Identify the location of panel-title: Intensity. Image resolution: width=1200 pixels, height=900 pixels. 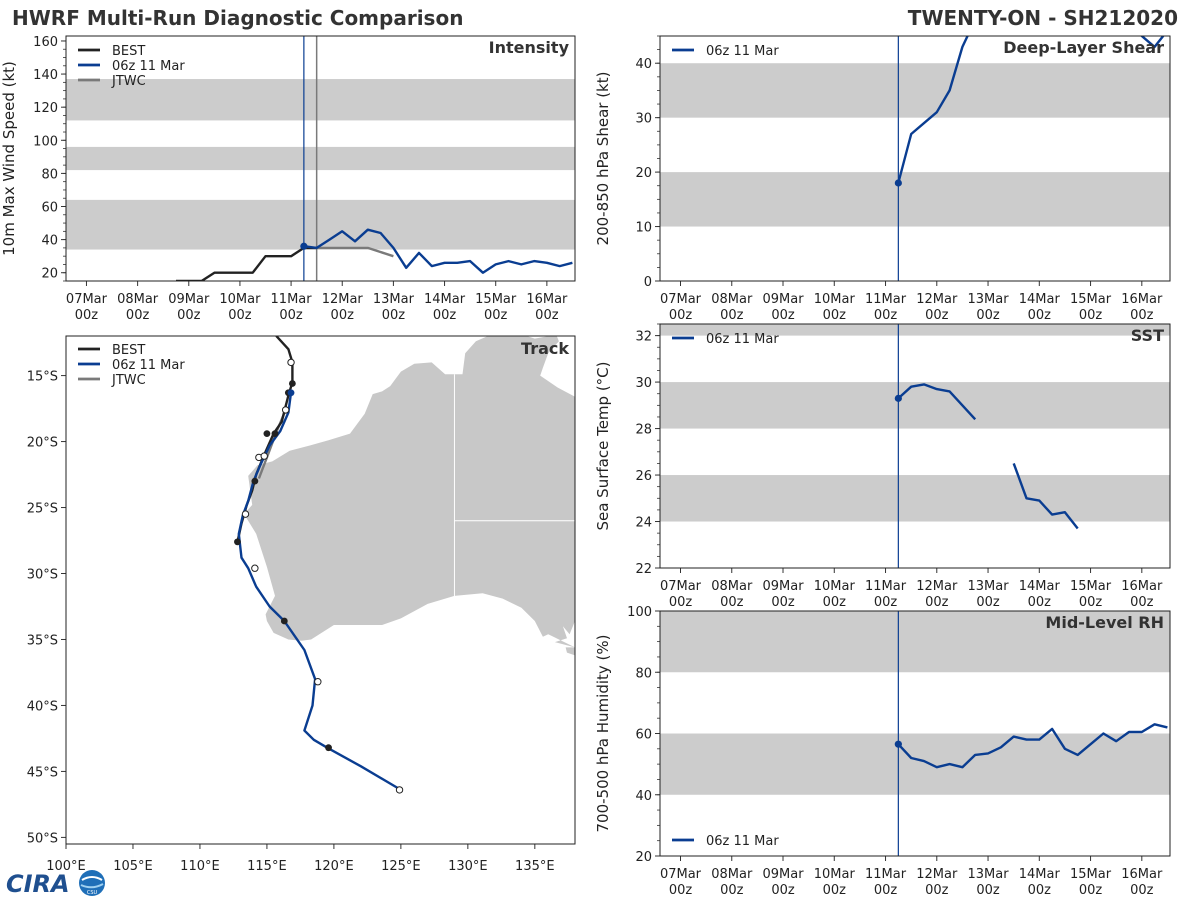
(529, 47).